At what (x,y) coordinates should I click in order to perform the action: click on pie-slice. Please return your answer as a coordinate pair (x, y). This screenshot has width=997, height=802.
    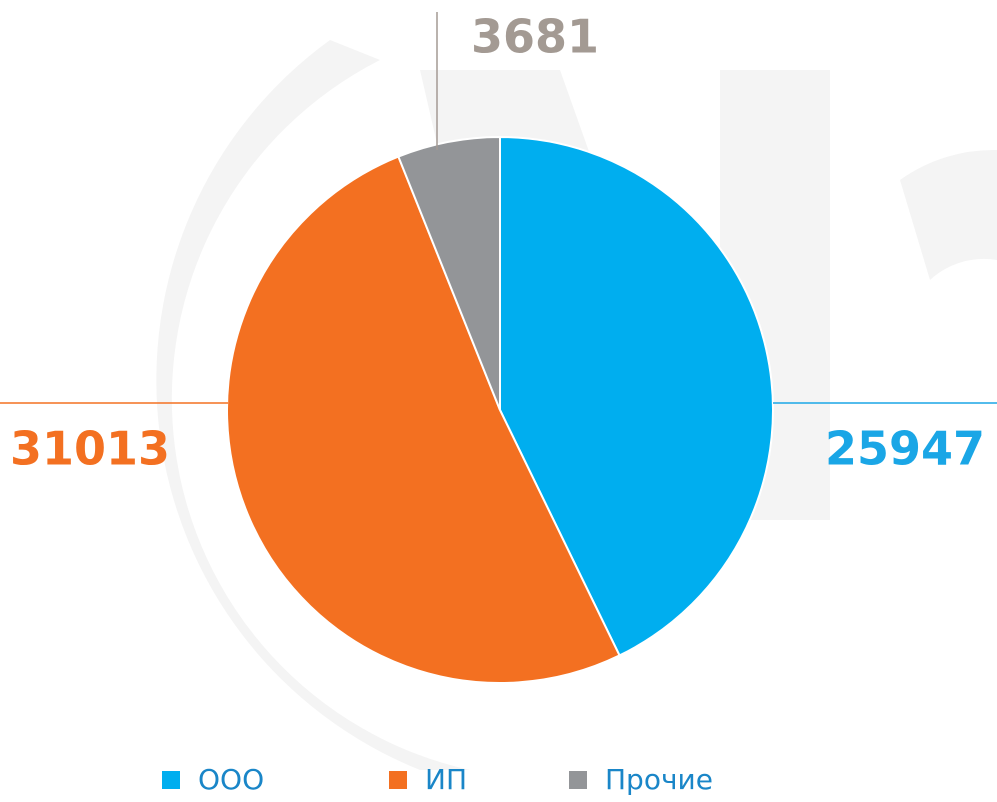
    Looking at the image, I should click on (449, 273).